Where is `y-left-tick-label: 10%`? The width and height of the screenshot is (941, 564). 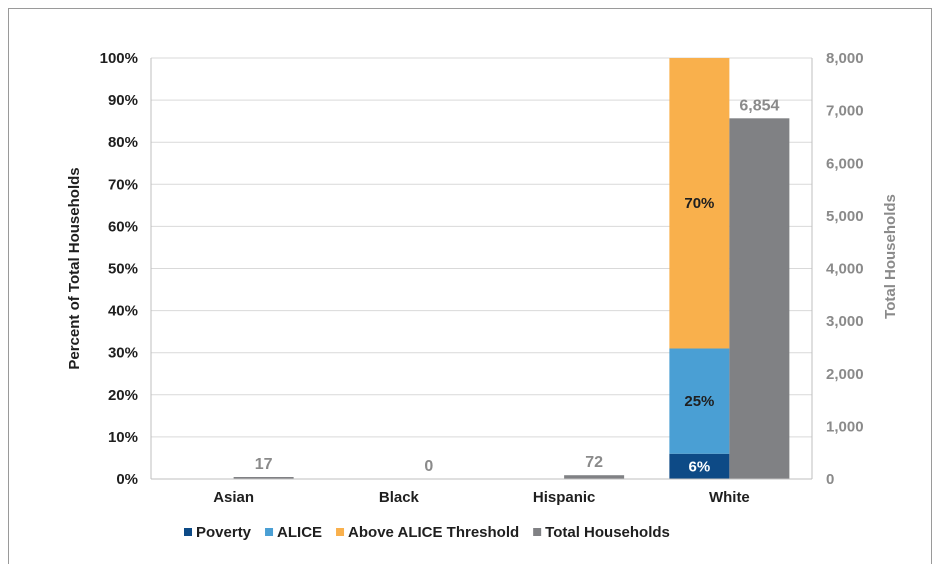 y-left-tick-label: 10% is located at coordinates (123, 437).